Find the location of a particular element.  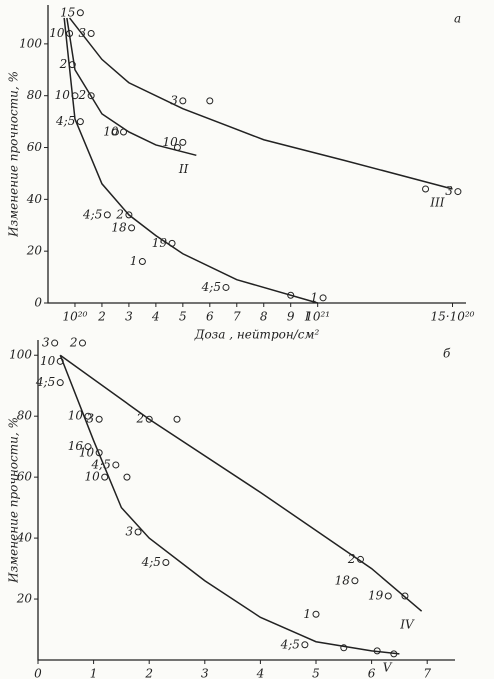

y-tick-label: 80 is located at coordinates (25, 416).